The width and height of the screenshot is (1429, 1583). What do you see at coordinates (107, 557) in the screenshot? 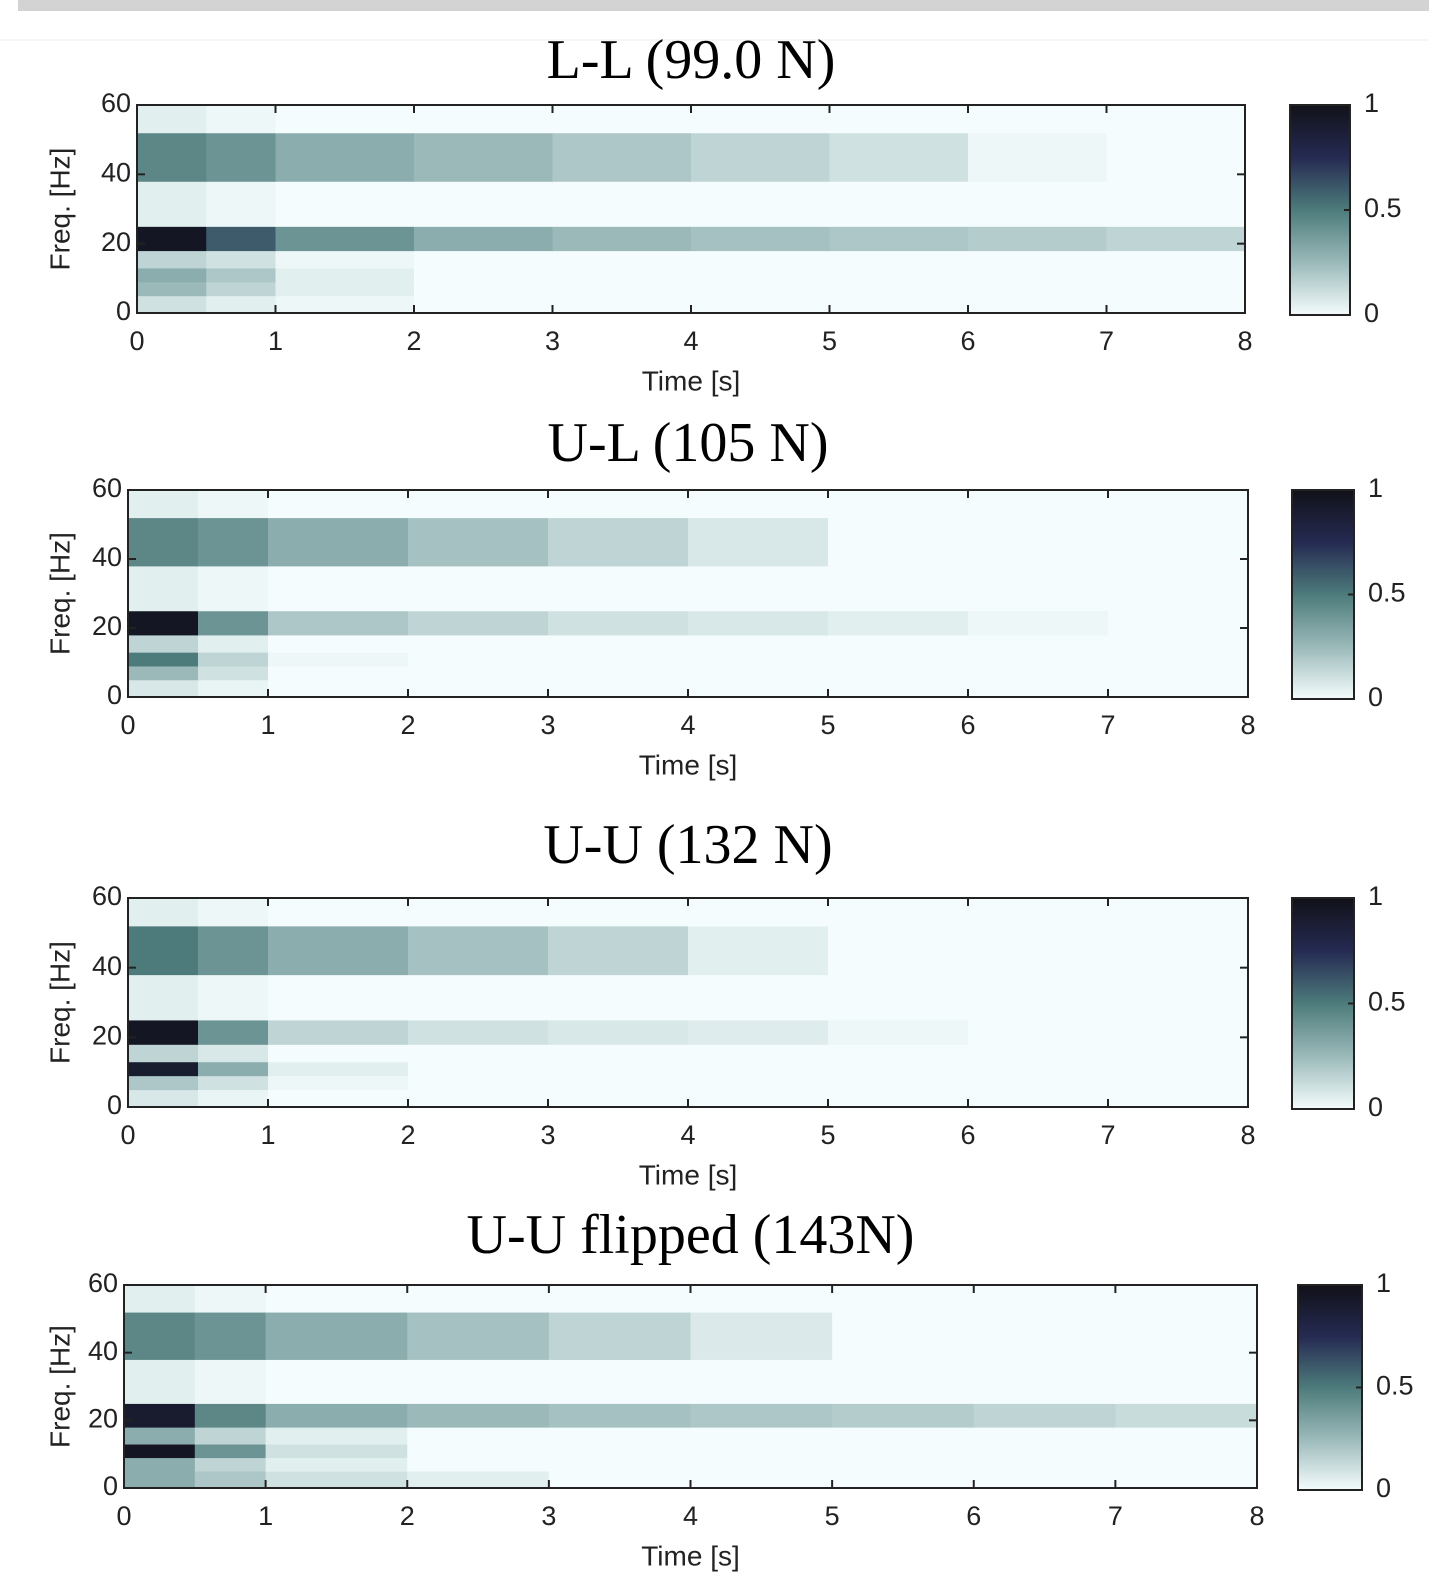
I see `y-tick-label: 40` at bounding box center [107, 557].